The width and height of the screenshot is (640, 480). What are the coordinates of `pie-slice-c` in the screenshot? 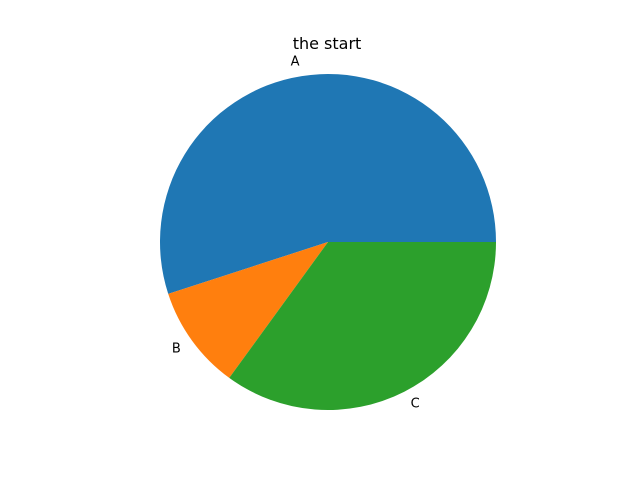 It's located at (362, 326).